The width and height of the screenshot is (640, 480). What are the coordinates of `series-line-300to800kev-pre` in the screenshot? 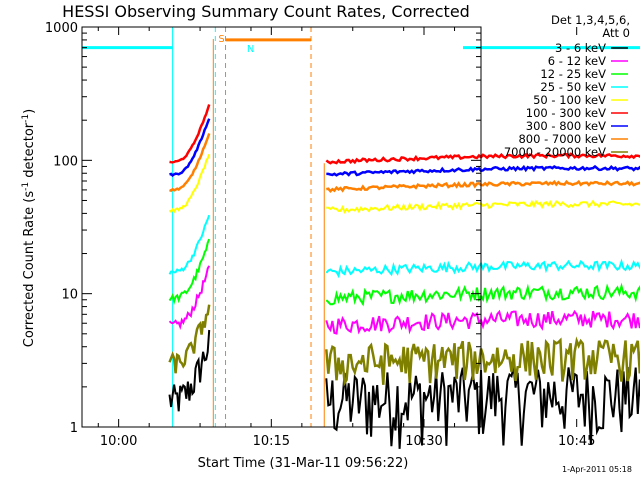 It's located at (190, 148).